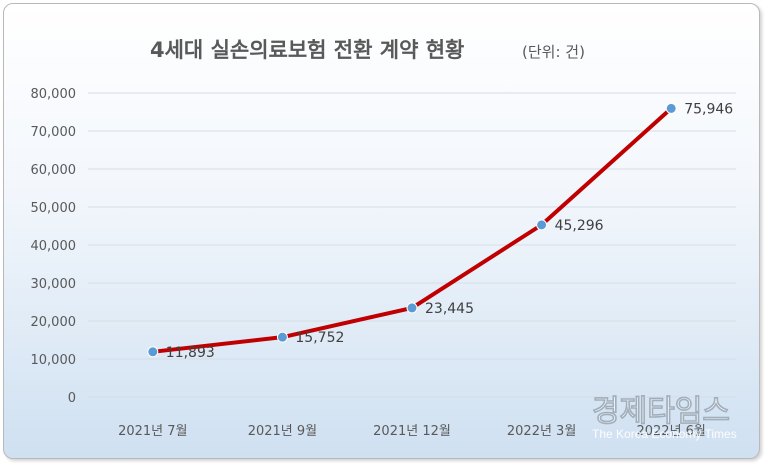 Image resolution: width=765 pixels, height=464 pixels. I want to click on chart-unit-label: (단위: 건), so click(553, 52).